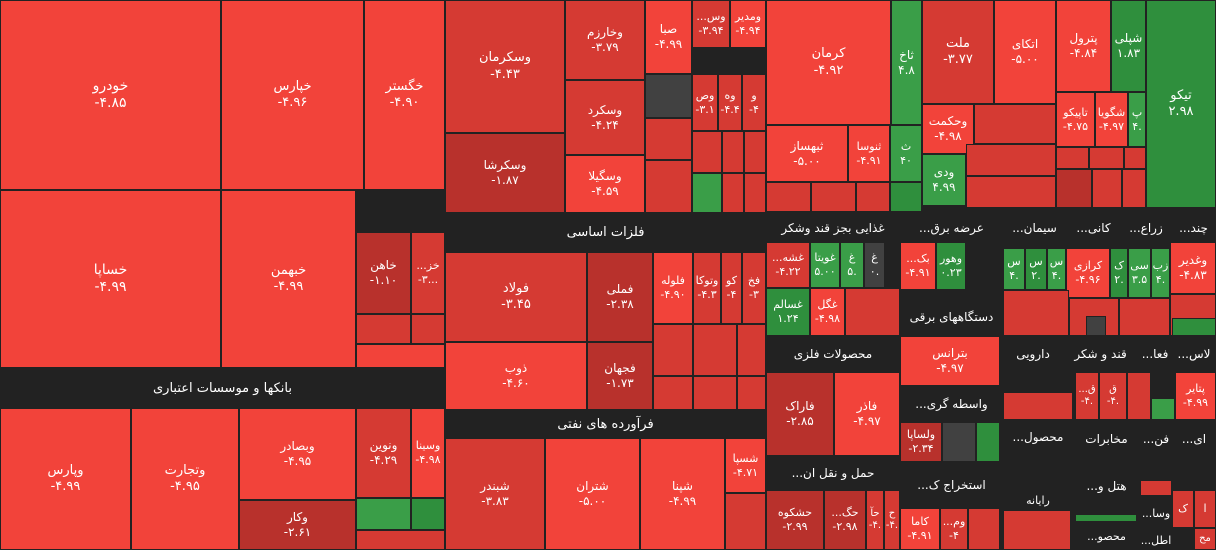  What do you see at coordinates (748, 24) in the screenshot?
I see `treemap-tile: ومدیر -۴.۹۴` at bounding box center [748, 24].